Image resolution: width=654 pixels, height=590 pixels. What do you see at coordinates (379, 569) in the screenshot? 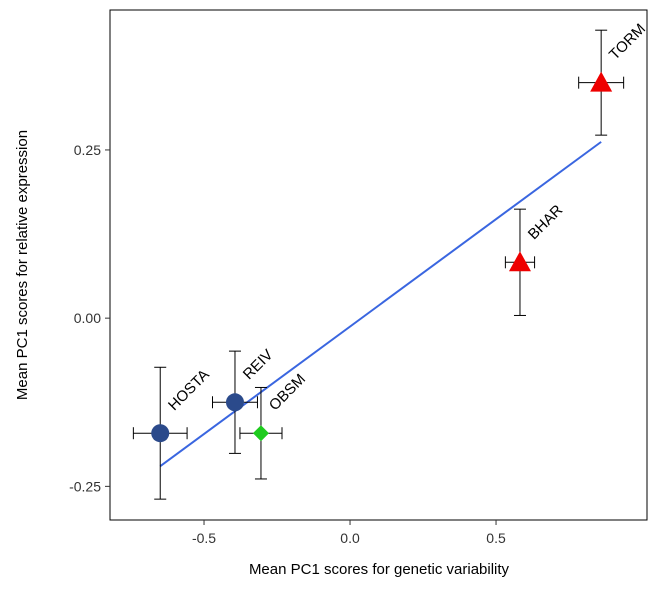
I see `x-axis-label: Mean PC1 scores for genetic variability` at bounding box center [379, 569].